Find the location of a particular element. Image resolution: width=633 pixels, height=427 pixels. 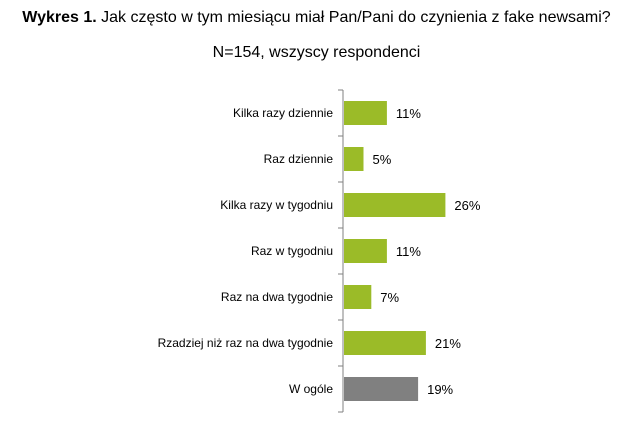

chart-title-lead: Wykres 1. is located at coordinates (59, 17).